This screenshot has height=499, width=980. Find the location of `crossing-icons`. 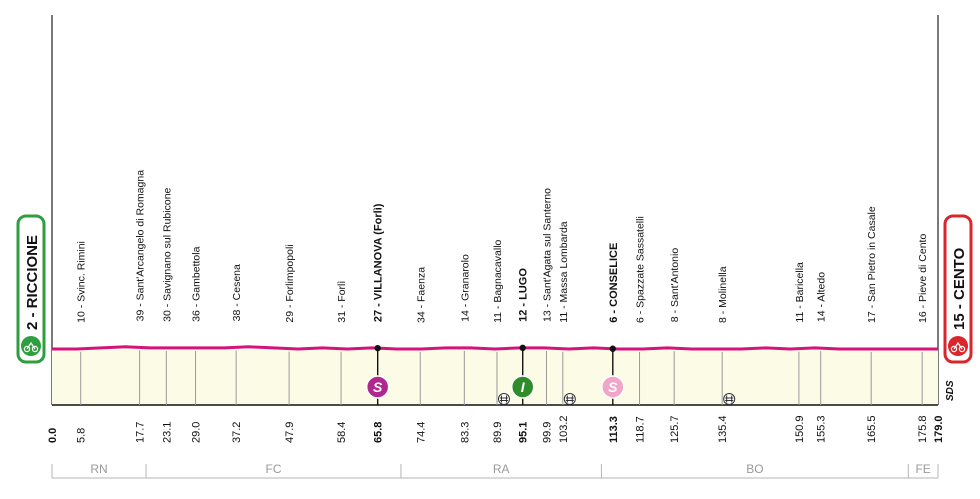

crossing-icons is located at coordinates (616, 399).